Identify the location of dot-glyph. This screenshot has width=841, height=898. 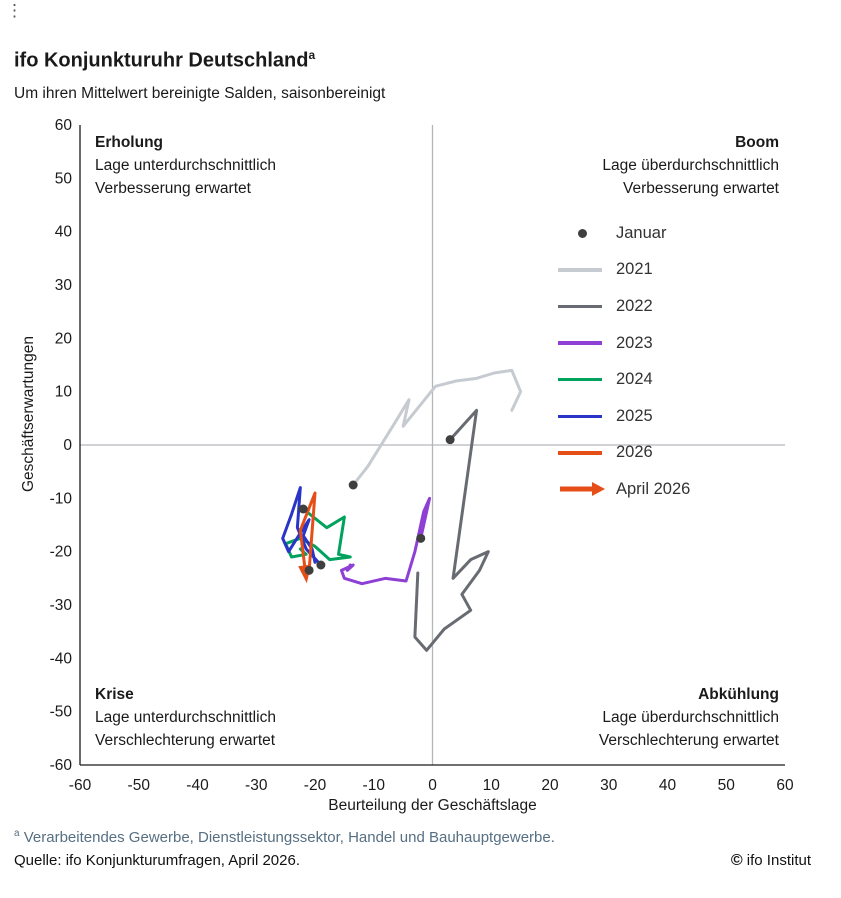
(582, 233).